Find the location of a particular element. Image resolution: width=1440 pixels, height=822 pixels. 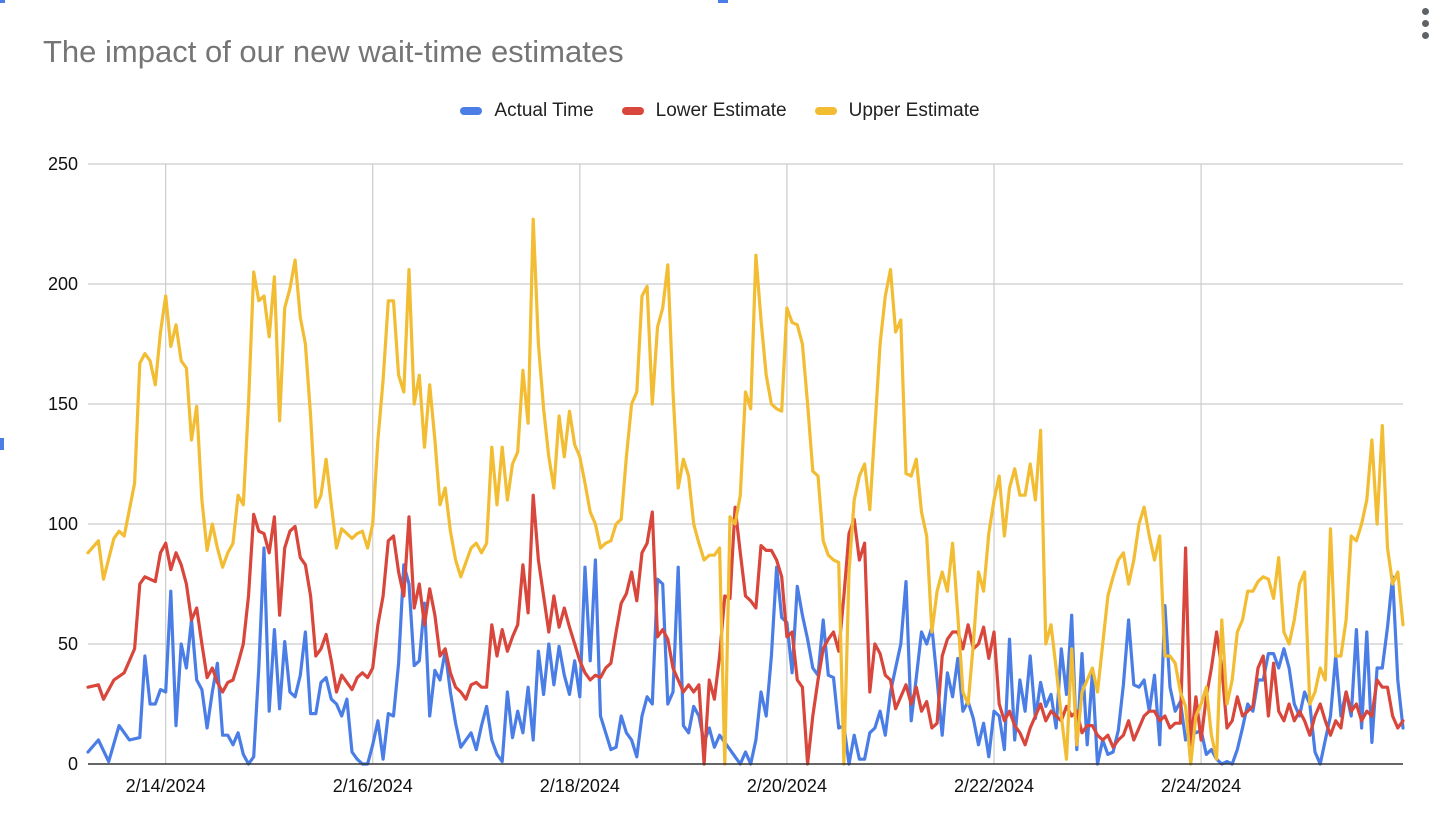

y-tick-label: 200 is located at coordinates (63, 284).